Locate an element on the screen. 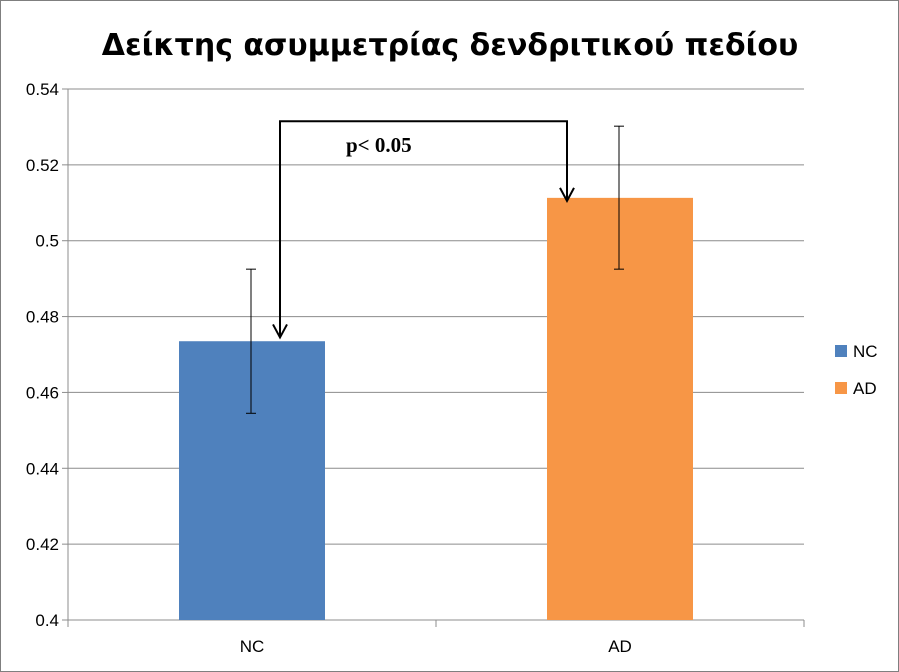 This screenshot has height=672, width=899. x-tick-label: AD is located at coordinates (620, 646).